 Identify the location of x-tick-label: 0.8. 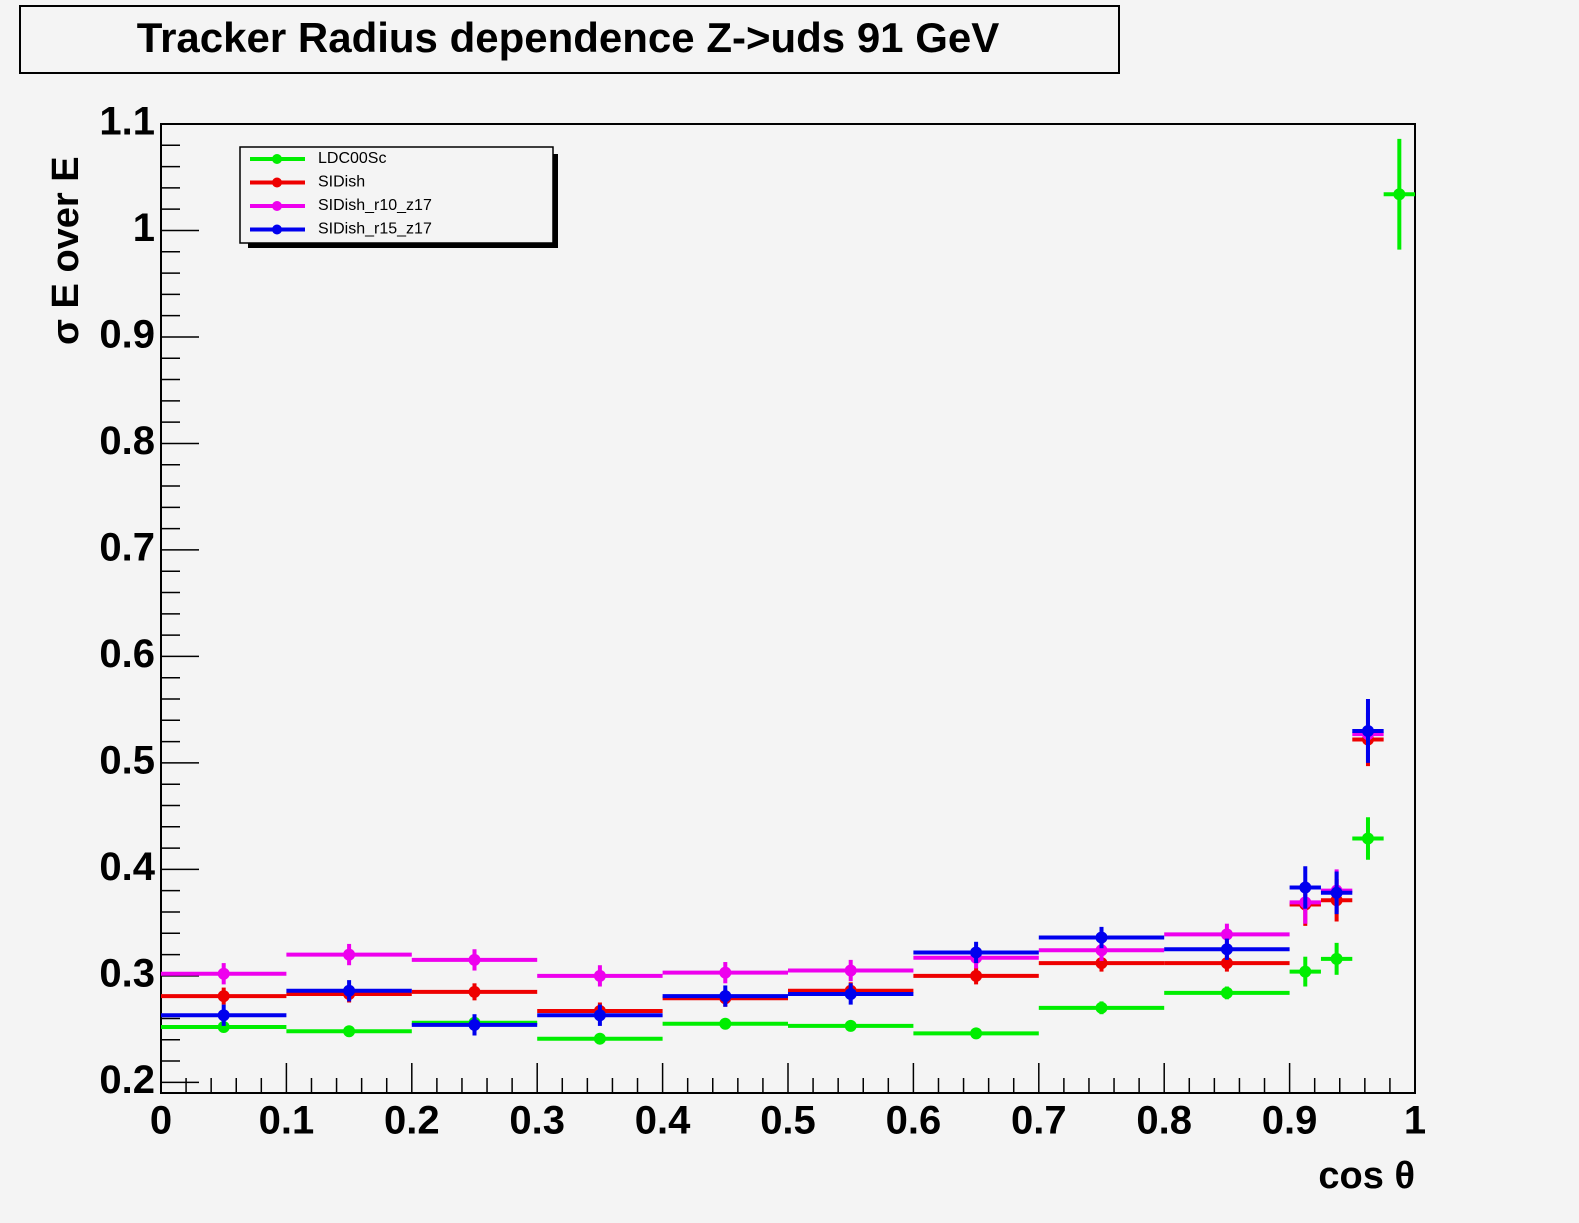
(1164, 1121).